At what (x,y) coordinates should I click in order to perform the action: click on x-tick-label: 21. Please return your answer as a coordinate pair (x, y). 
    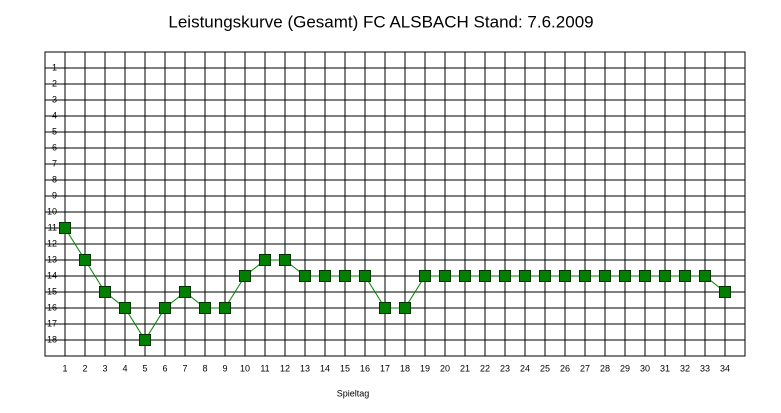
    Looking at the image, I should click on (465, 368).